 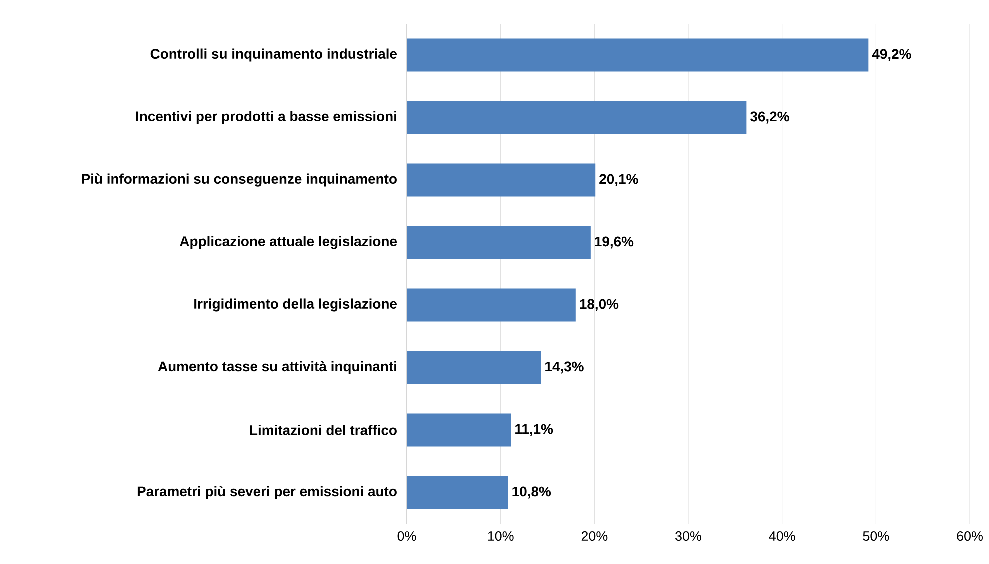 What do you see at coordinates (239, 180) in the screenshot?
I see `y-tick-label: Più informazioni su conseguenze inquinamento` at bounding box center [239, 180].